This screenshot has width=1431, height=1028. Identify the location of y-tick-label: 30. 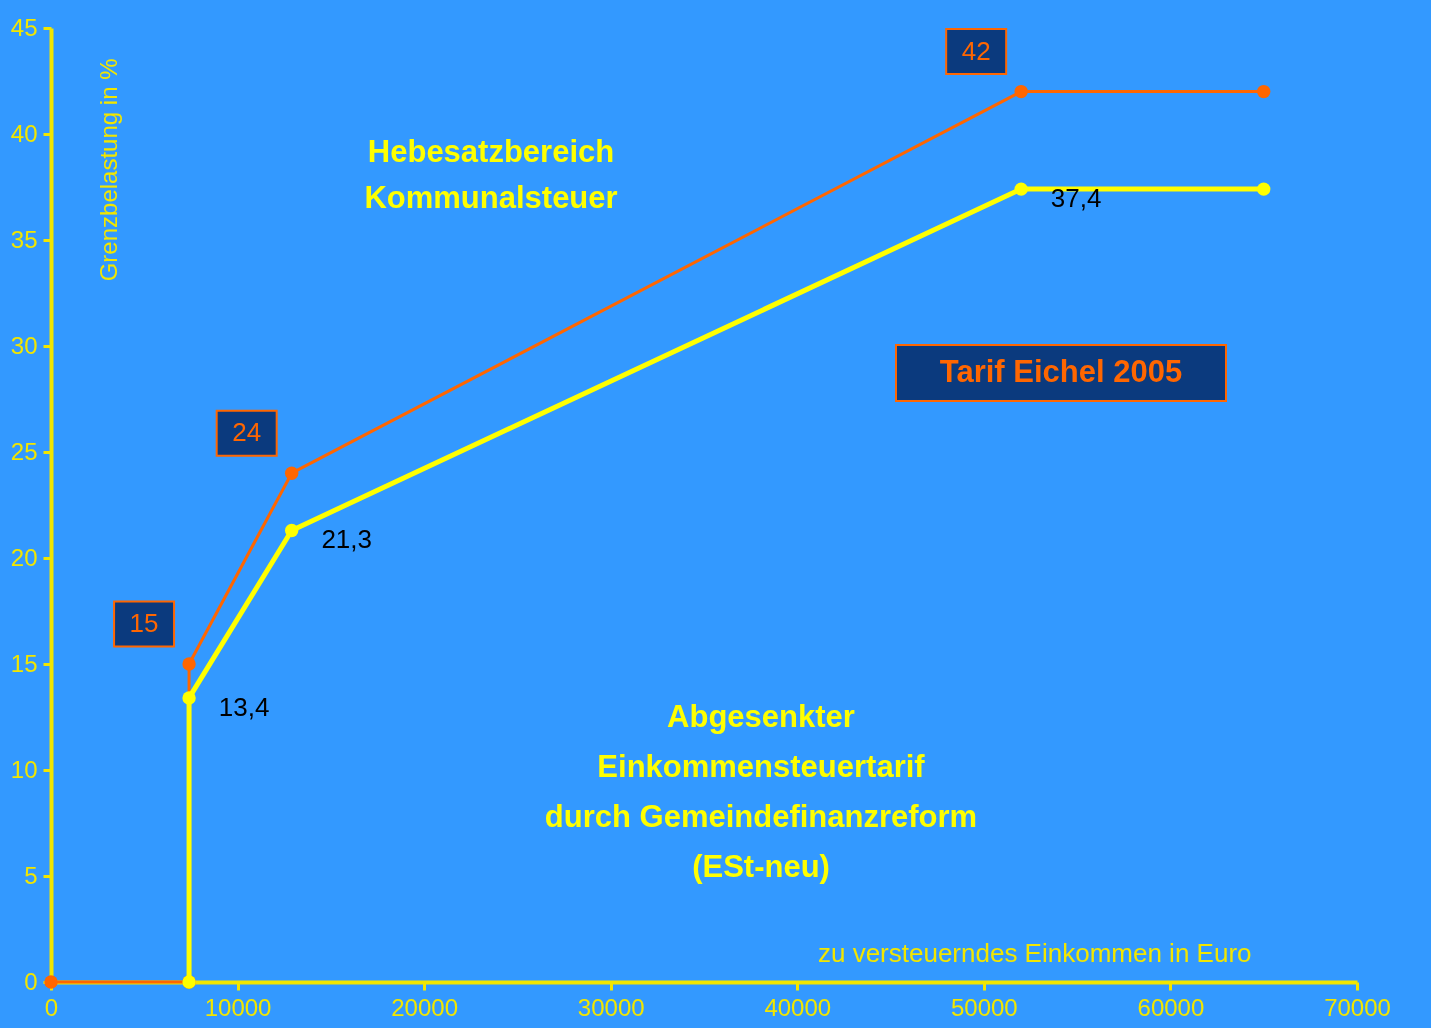
(24, 345).